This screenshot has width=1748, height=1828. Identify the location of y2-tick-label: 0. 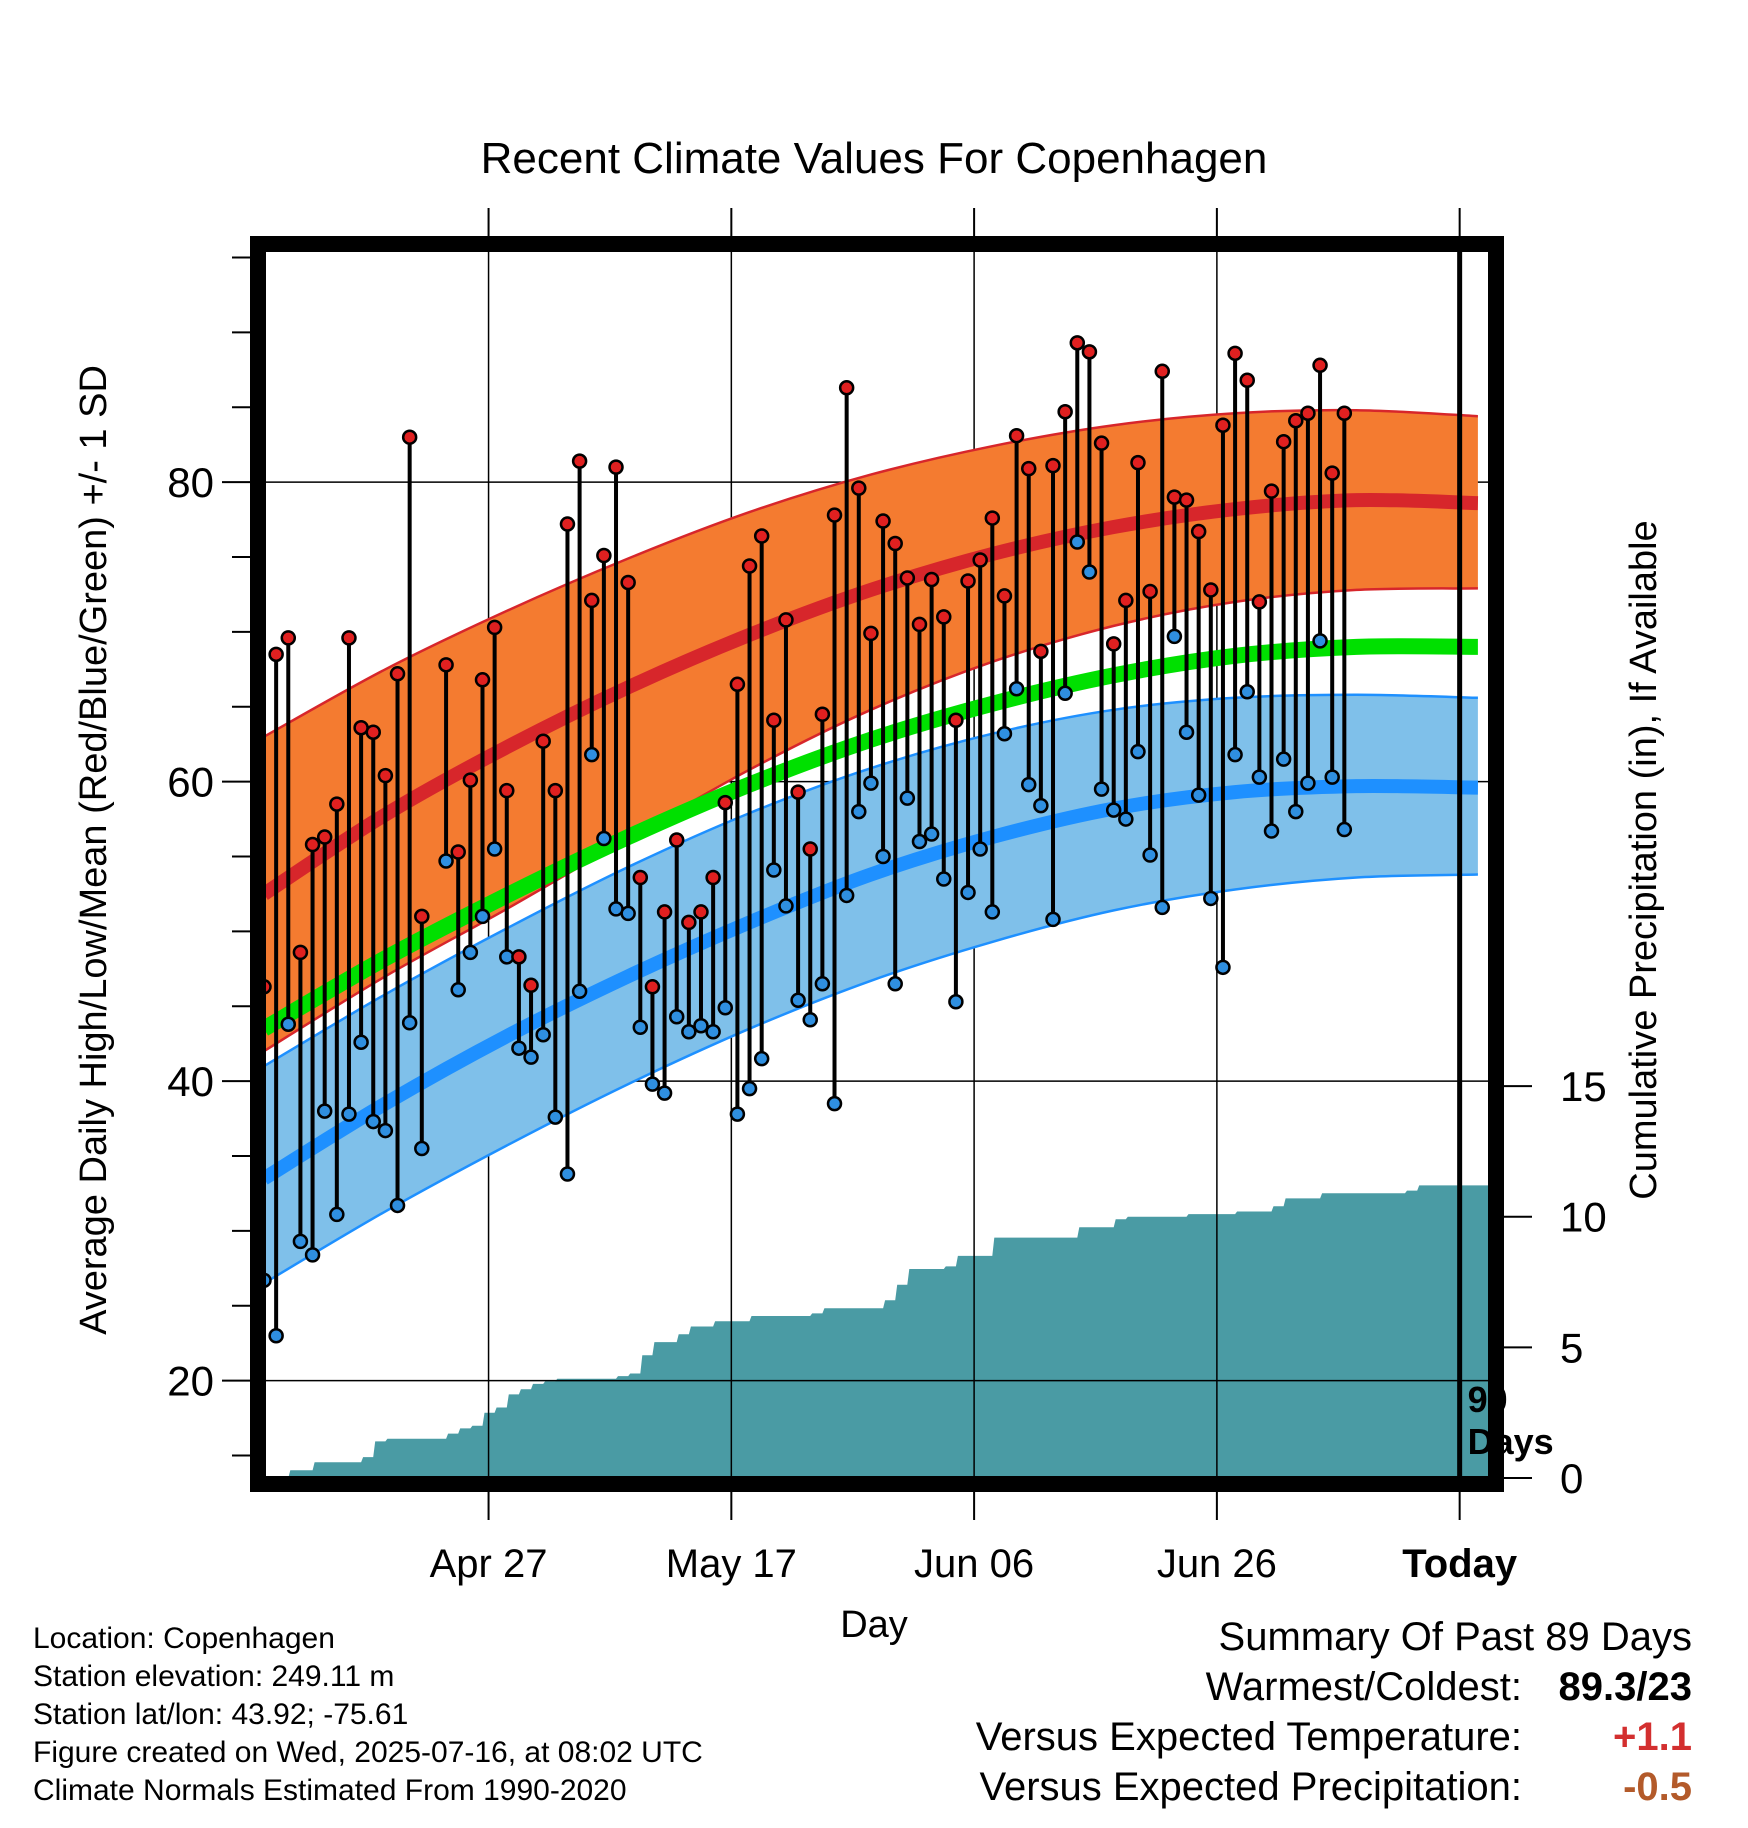
(1571, 1478).